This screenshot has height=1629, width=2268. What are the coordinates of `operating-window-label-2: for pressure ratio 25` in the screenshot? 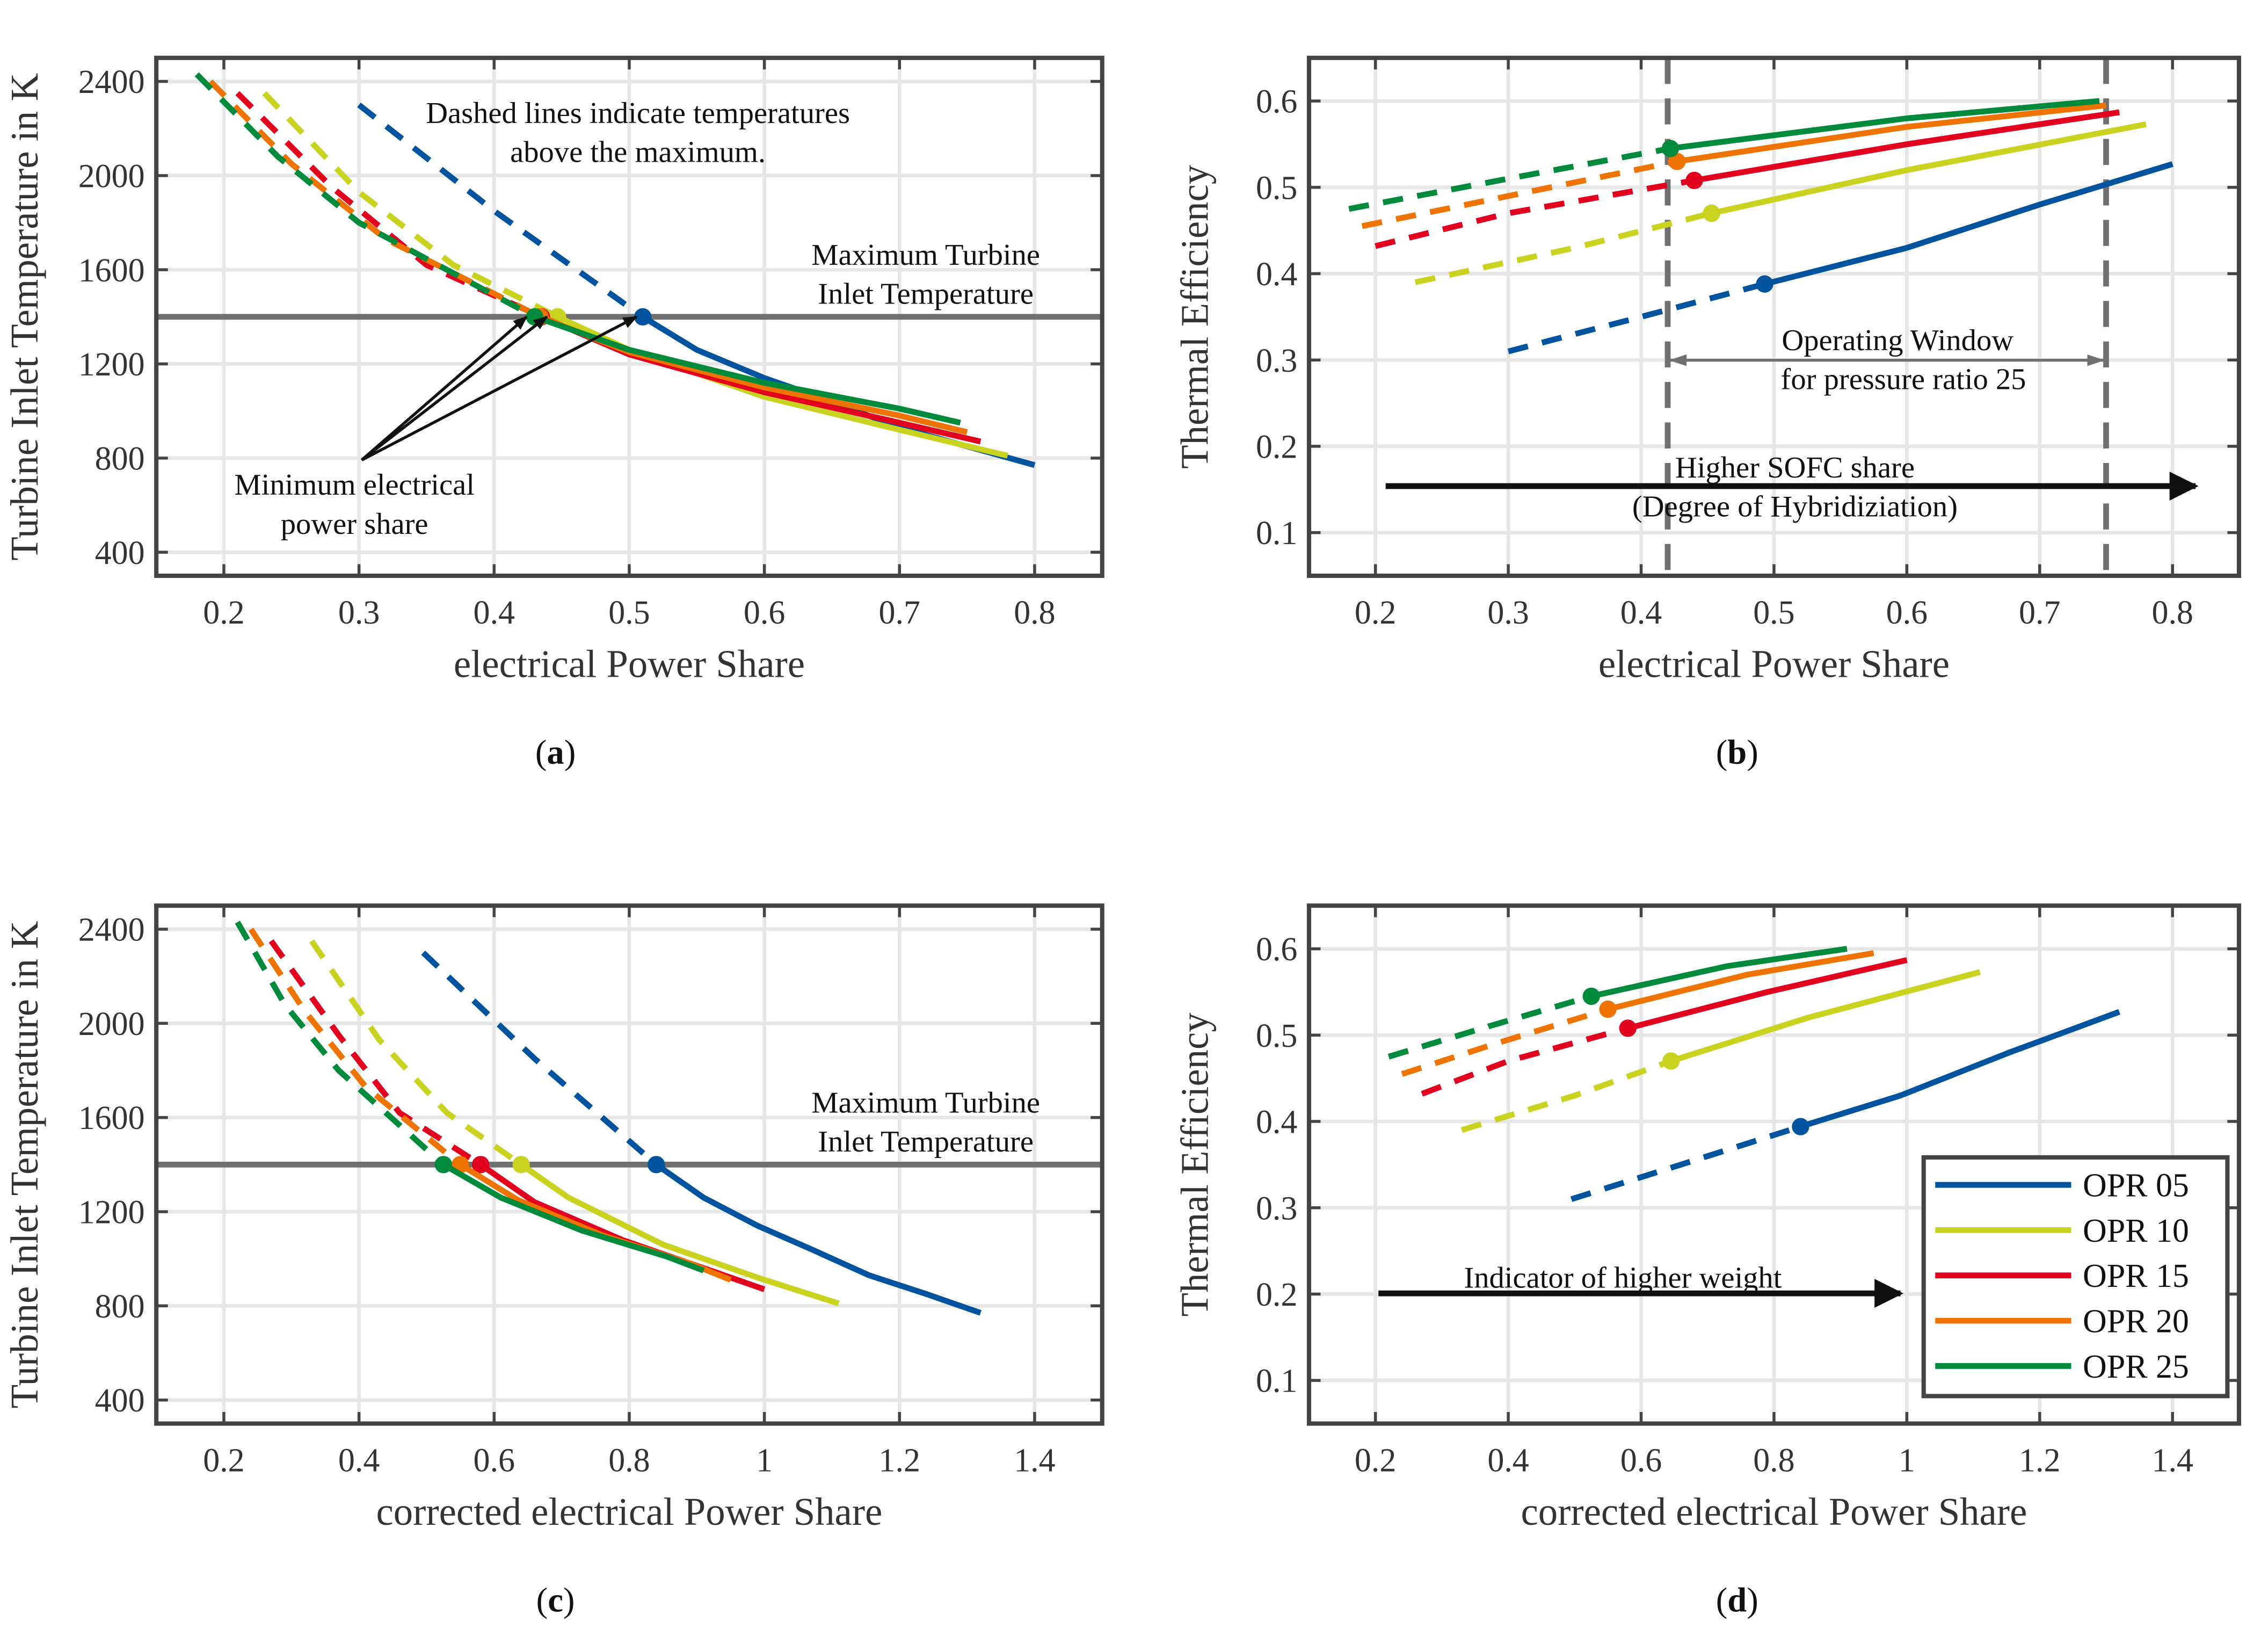 It's located at (1903, 379).